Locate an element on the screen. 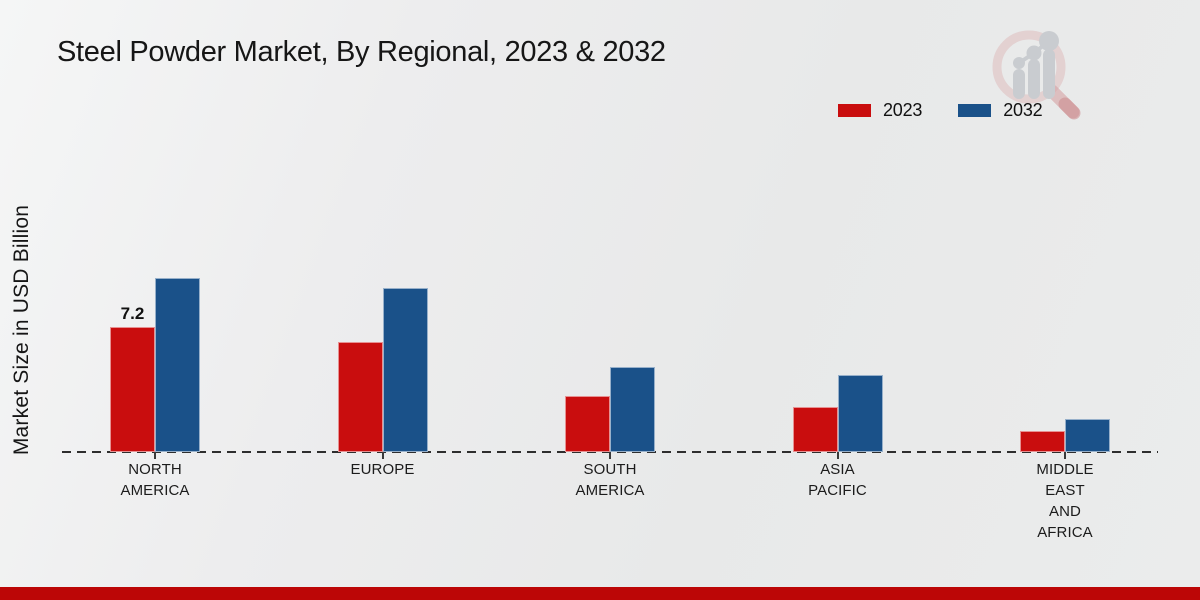  category-label-europe: EUROPE is located at coordinates (383, 469).